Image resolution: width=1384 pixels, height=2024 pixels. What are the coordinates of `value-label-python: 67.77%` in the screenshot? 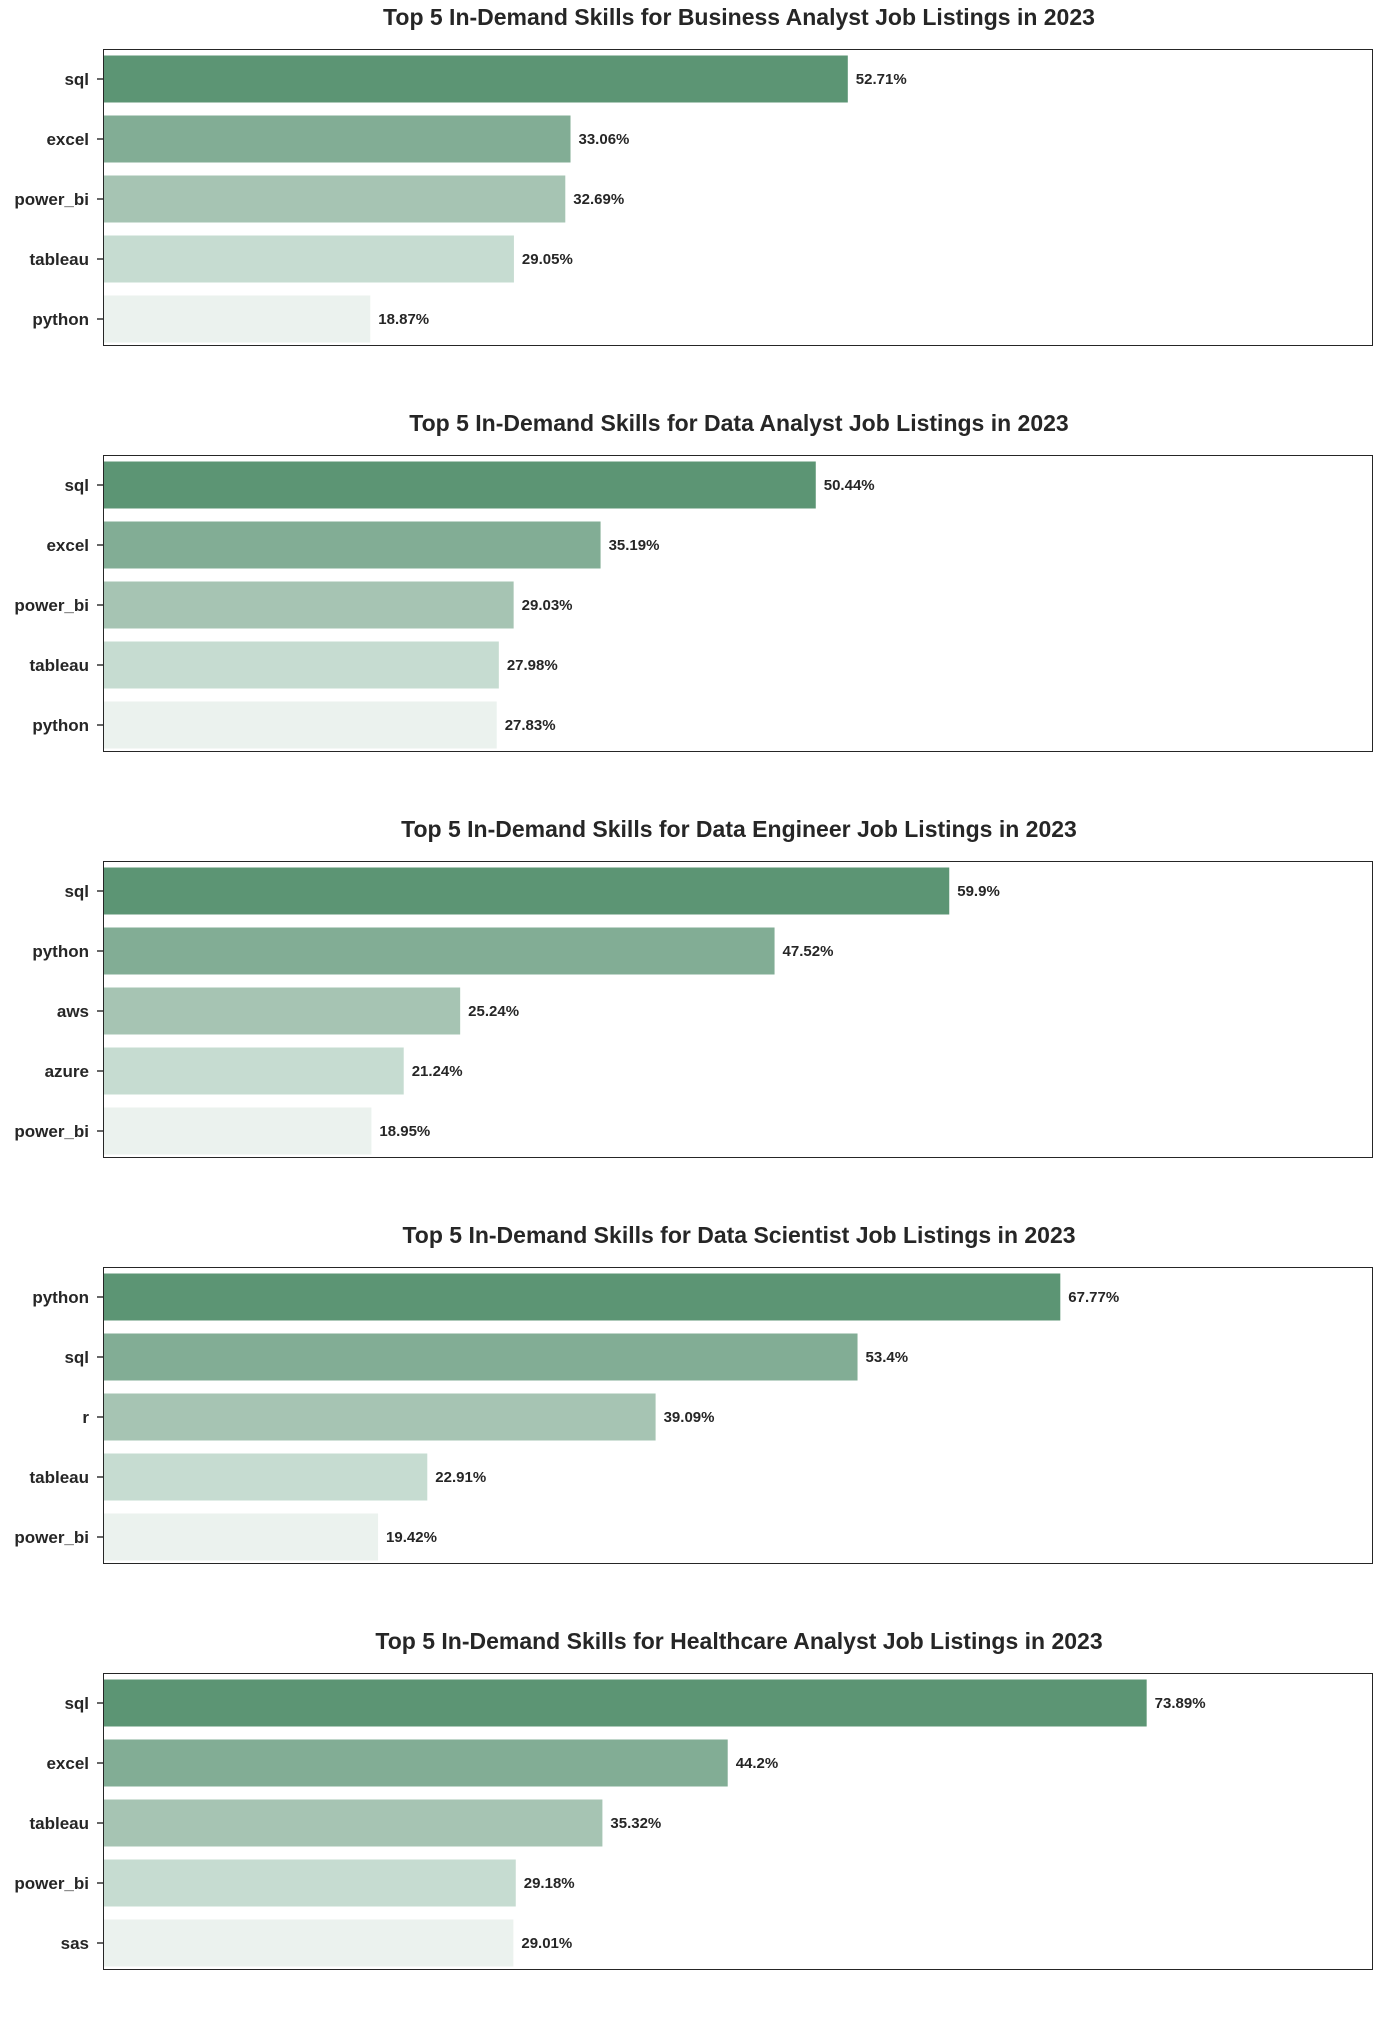 It's located at (1093, 1297).